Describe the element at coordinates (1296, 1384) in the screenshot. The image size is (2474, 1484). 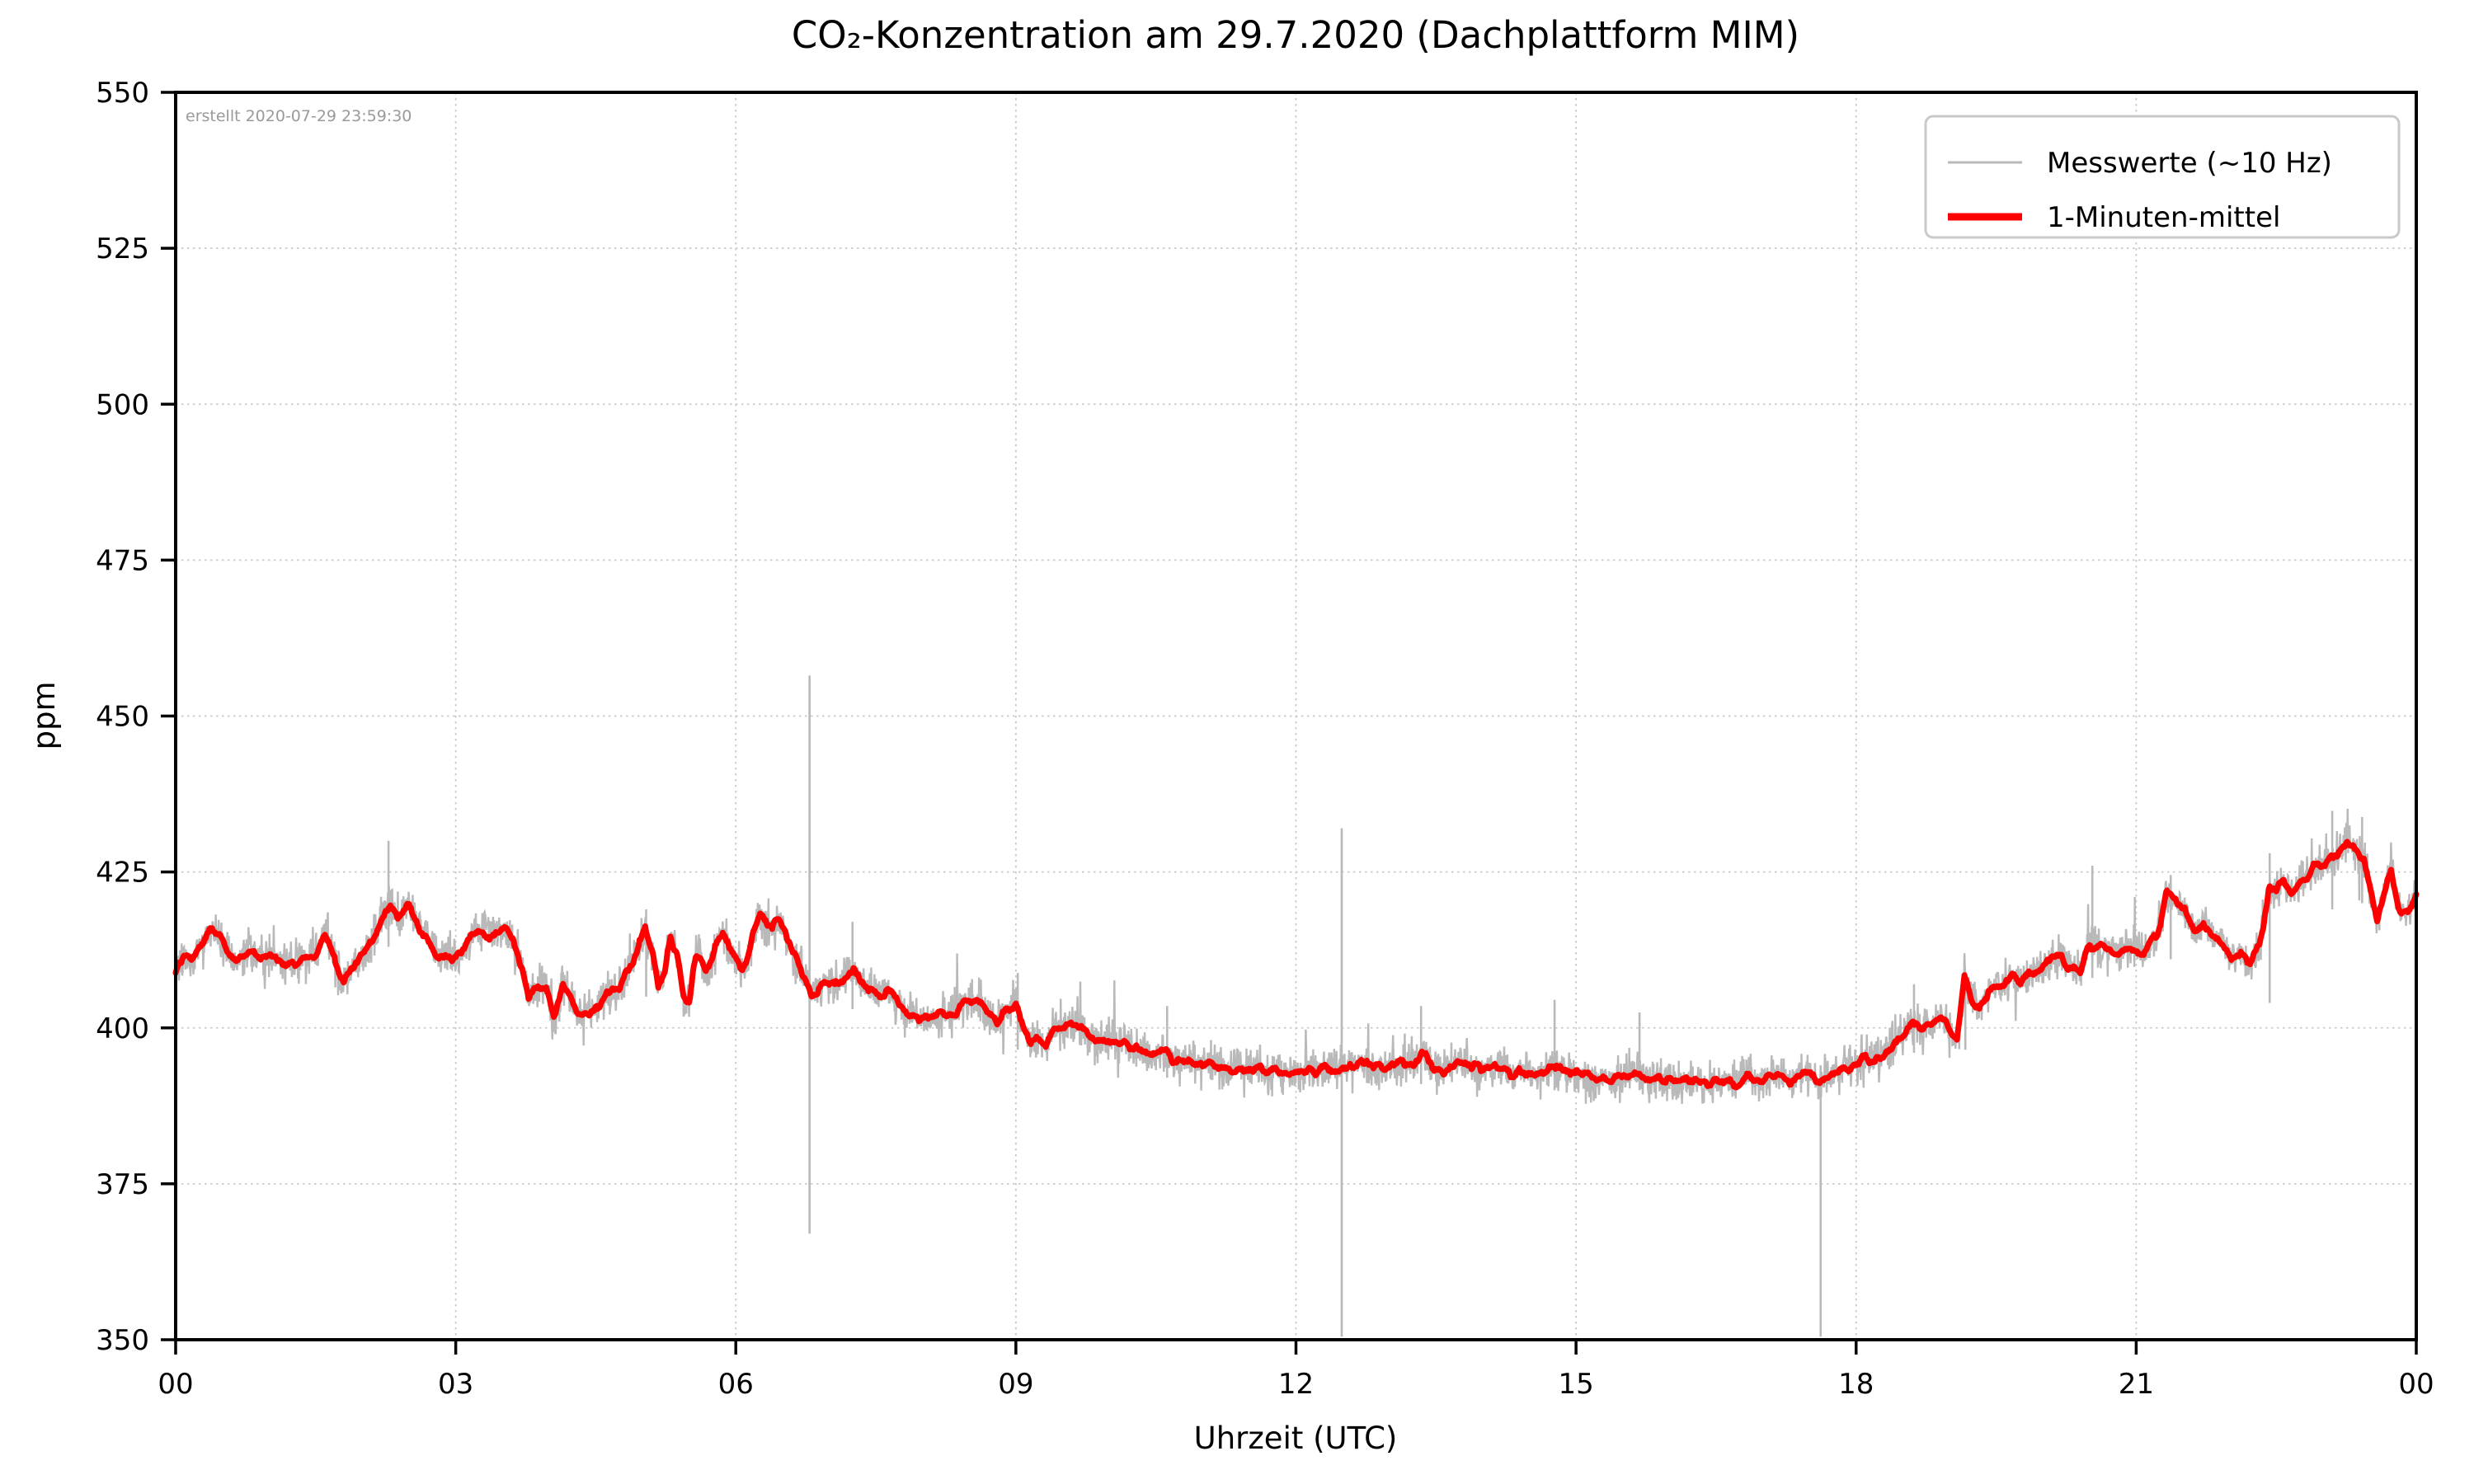
I see `svg-text: 12` at that location.